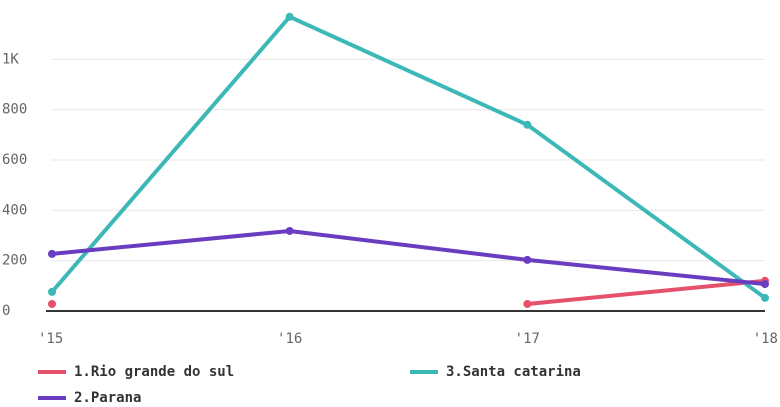 This screenshot has height=407, width=780. I want to click on x-tick-label: '16, so click(289, 339).